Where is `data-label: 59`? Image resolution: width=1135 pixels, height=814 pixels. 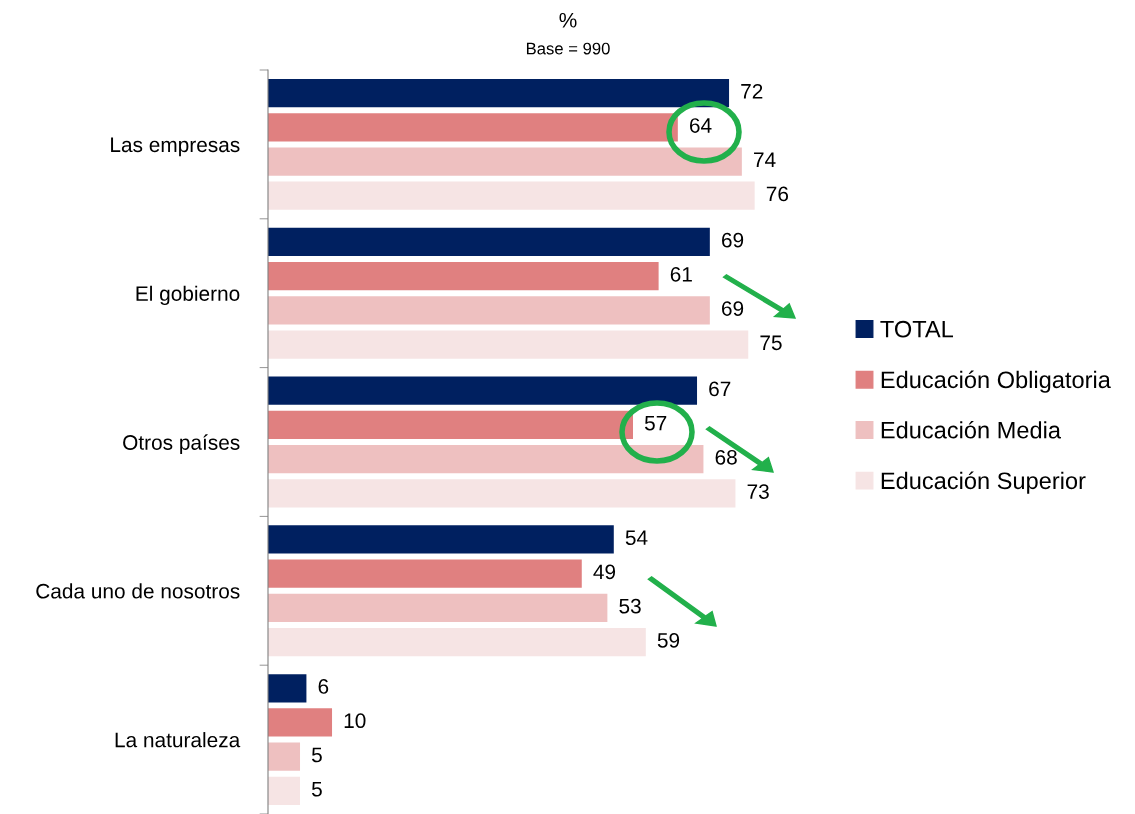 data-label: 59 is located at coordinates (668, 640).